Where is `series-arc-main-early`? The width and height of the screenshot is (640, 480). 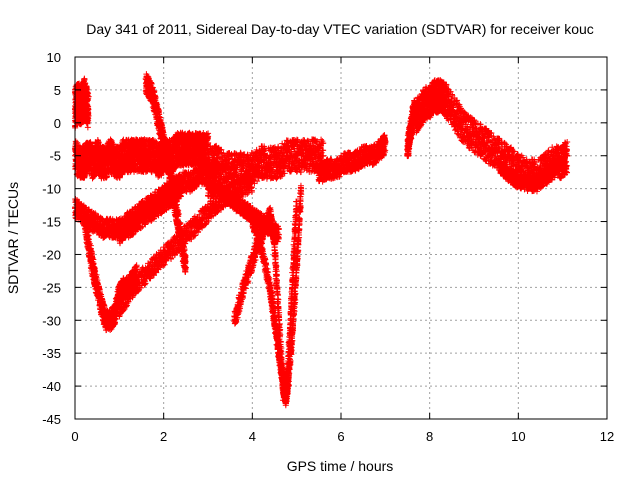
series-arc-main-early is located at coordinates (142, 155).